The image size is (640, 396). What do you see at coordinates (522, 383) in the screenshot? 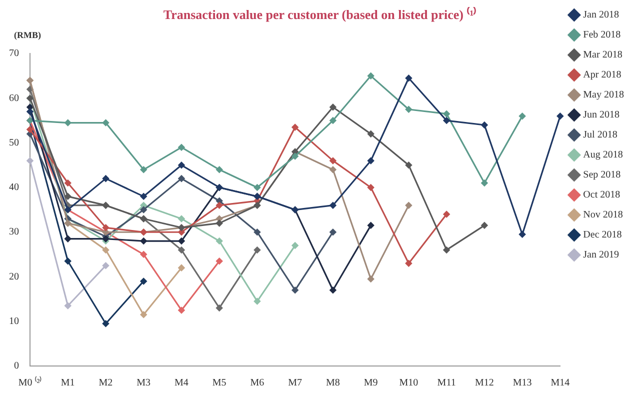
I see `x-tick-label: M13` at bounding box center [522, 383].